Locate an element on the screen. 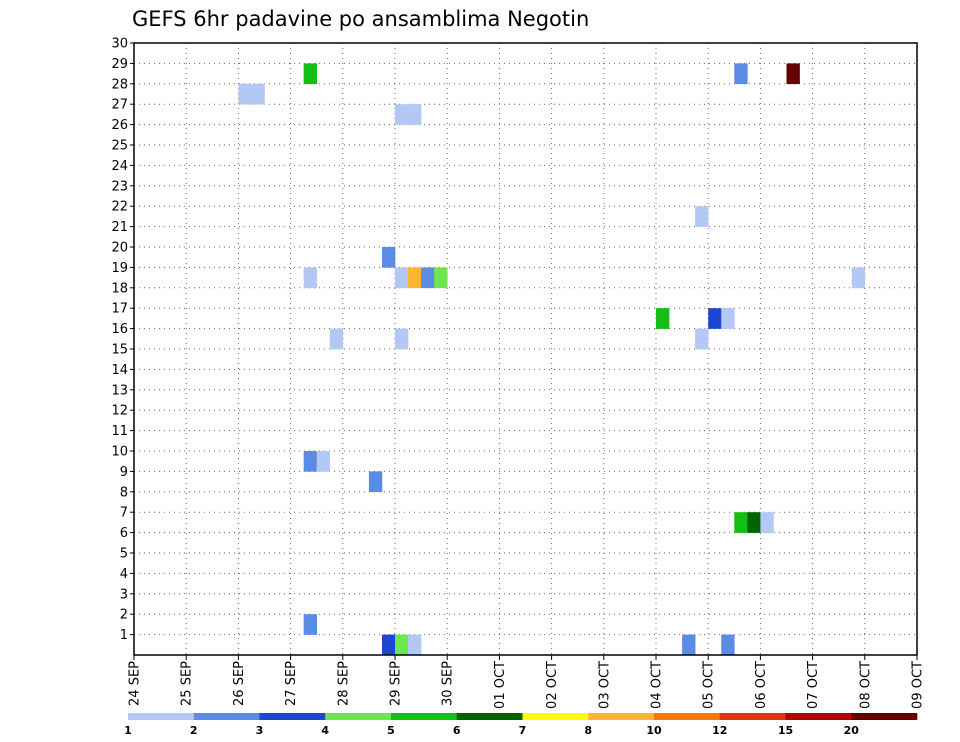 This screenshot has height=742, width=960. y-tick-label-17: 17 is located at coordinates (119, 309).